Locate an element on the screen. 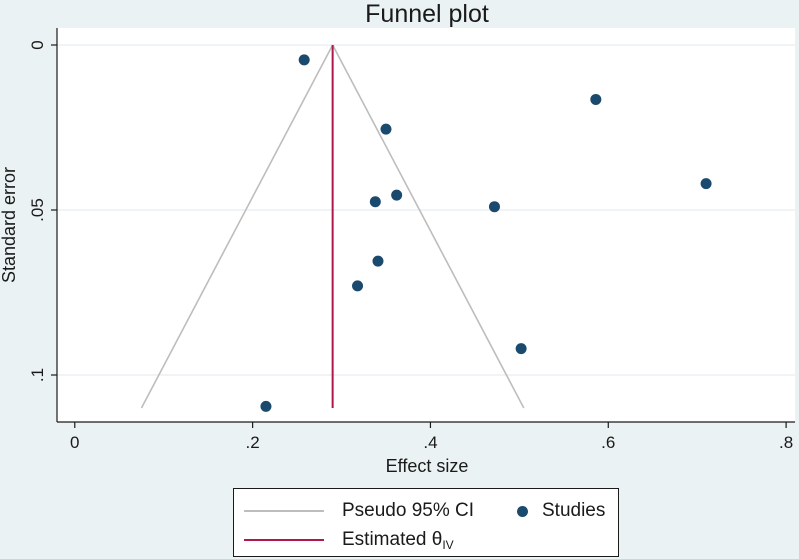 This screenshot has height=559, width=799. legend-item-studies: Studies is located at coordinates (561, 511).